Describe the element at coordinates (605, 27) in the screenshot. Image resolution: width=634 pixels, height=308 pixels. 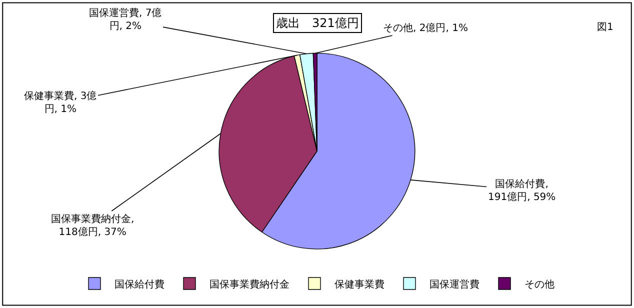
I see `caption: 図1` at that location.